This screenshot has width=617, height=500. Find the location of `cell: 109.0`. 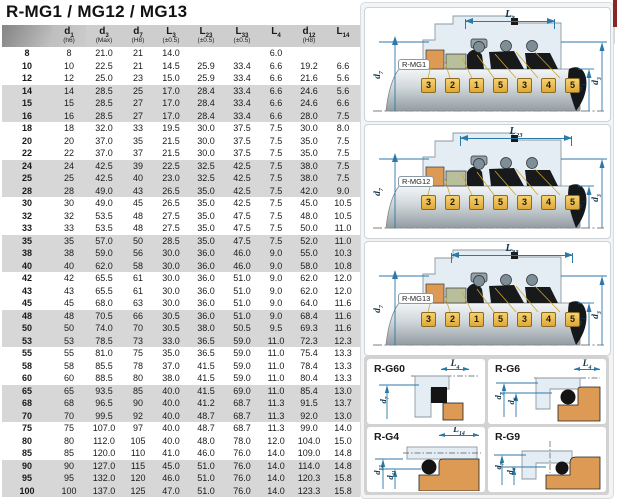

cell: 109.0 is located at coordinates (309, 453).